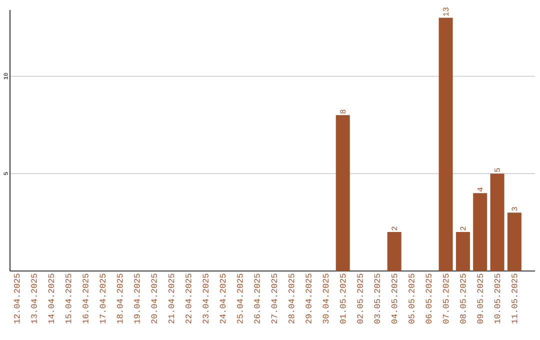 The image size is (540, 340). What do you see at coordinates (34, 299) in the screenshot?
I see `x-tick-label: 13.04.2025` at bounding box center [34, 299].